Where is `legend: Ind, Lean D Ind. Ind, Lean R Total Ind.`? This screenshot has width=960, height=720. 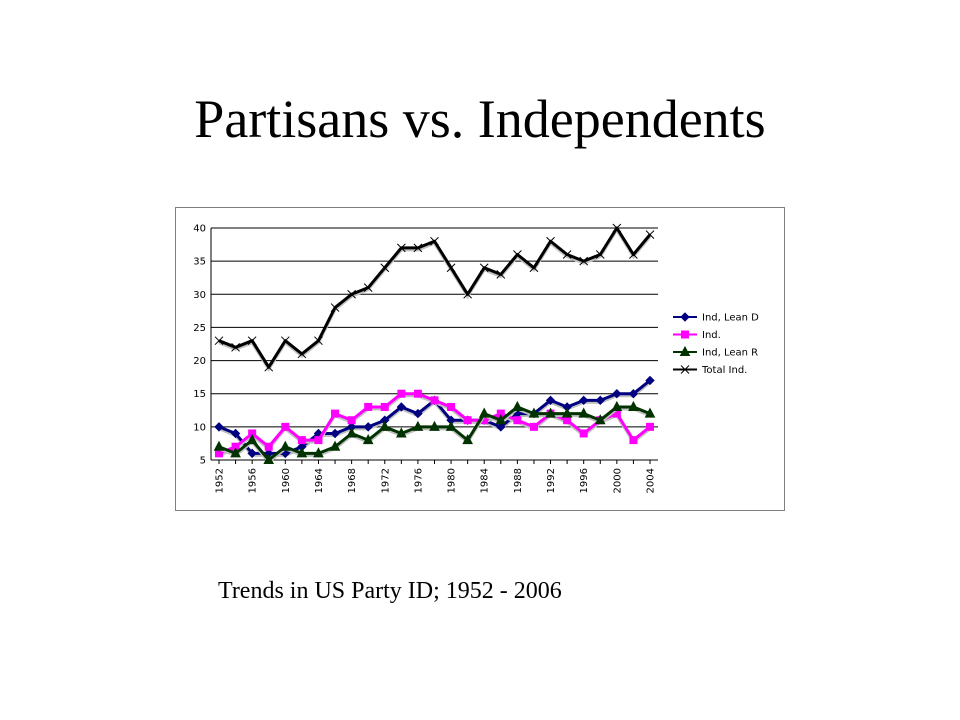 legend: Ind, Lean D Ind. Ind, Lean R Total Ind. is located at coordinates (716, 344).